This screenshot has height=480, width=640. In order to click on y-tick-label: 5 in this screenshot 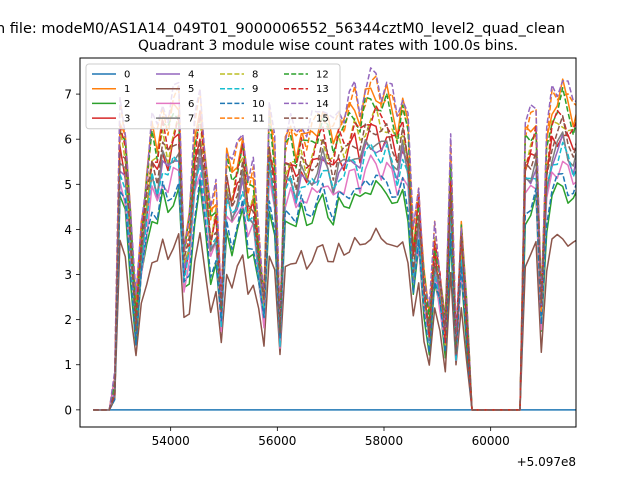, I will do `click(68, 185)`.